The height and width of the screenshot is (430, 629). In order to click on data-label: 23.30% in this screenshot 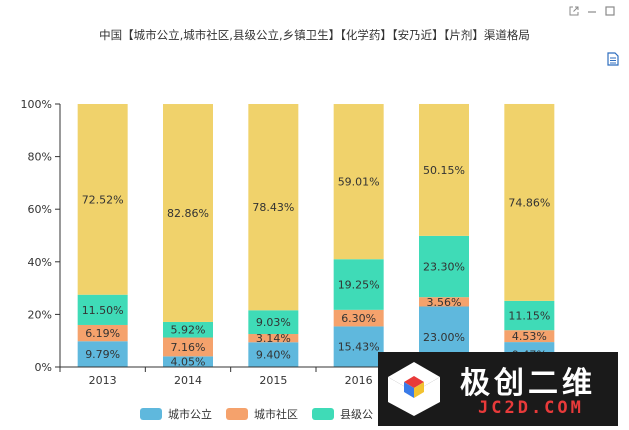, I will do `click(444, 267)`.